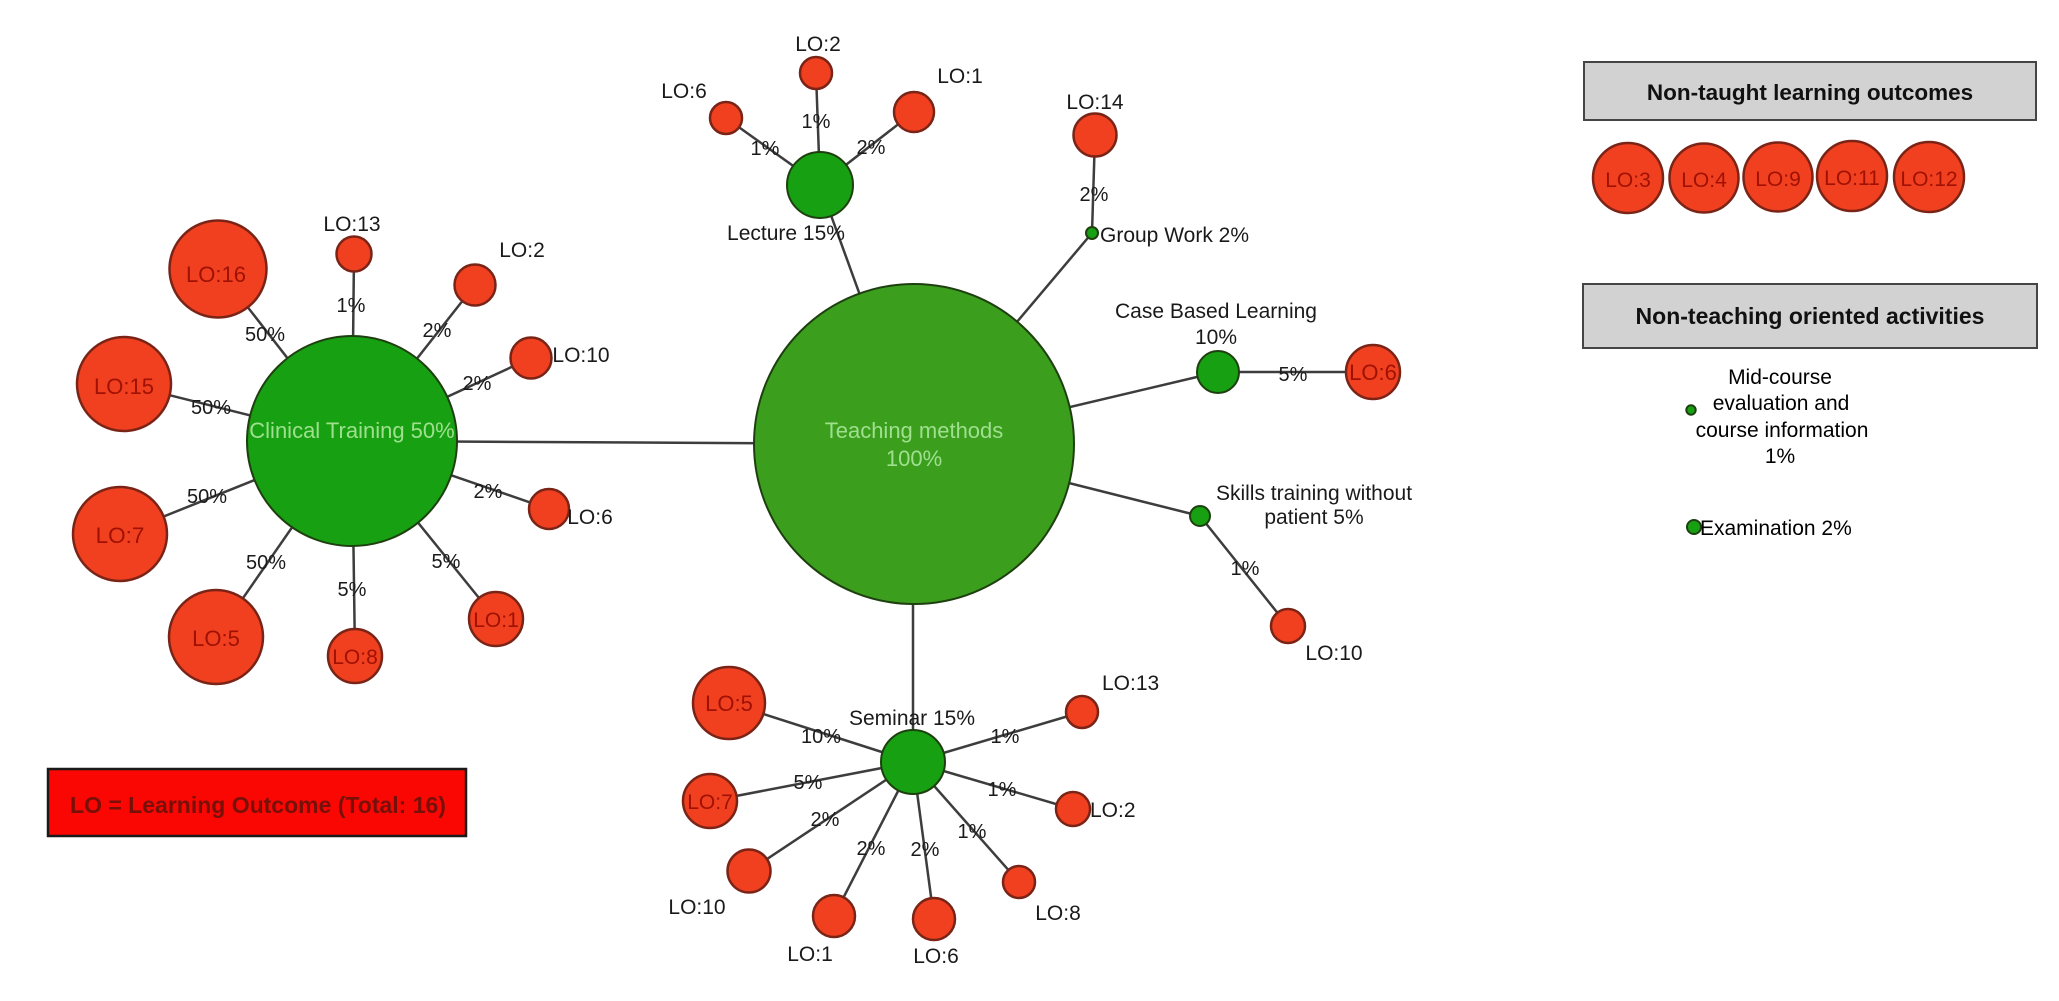 Image resolution: width=2059 pixels, height=1001 pixels. Describe the element at coordinates (1628, 180) in the screenshot. I see `svg-text: LO:3` at that location.